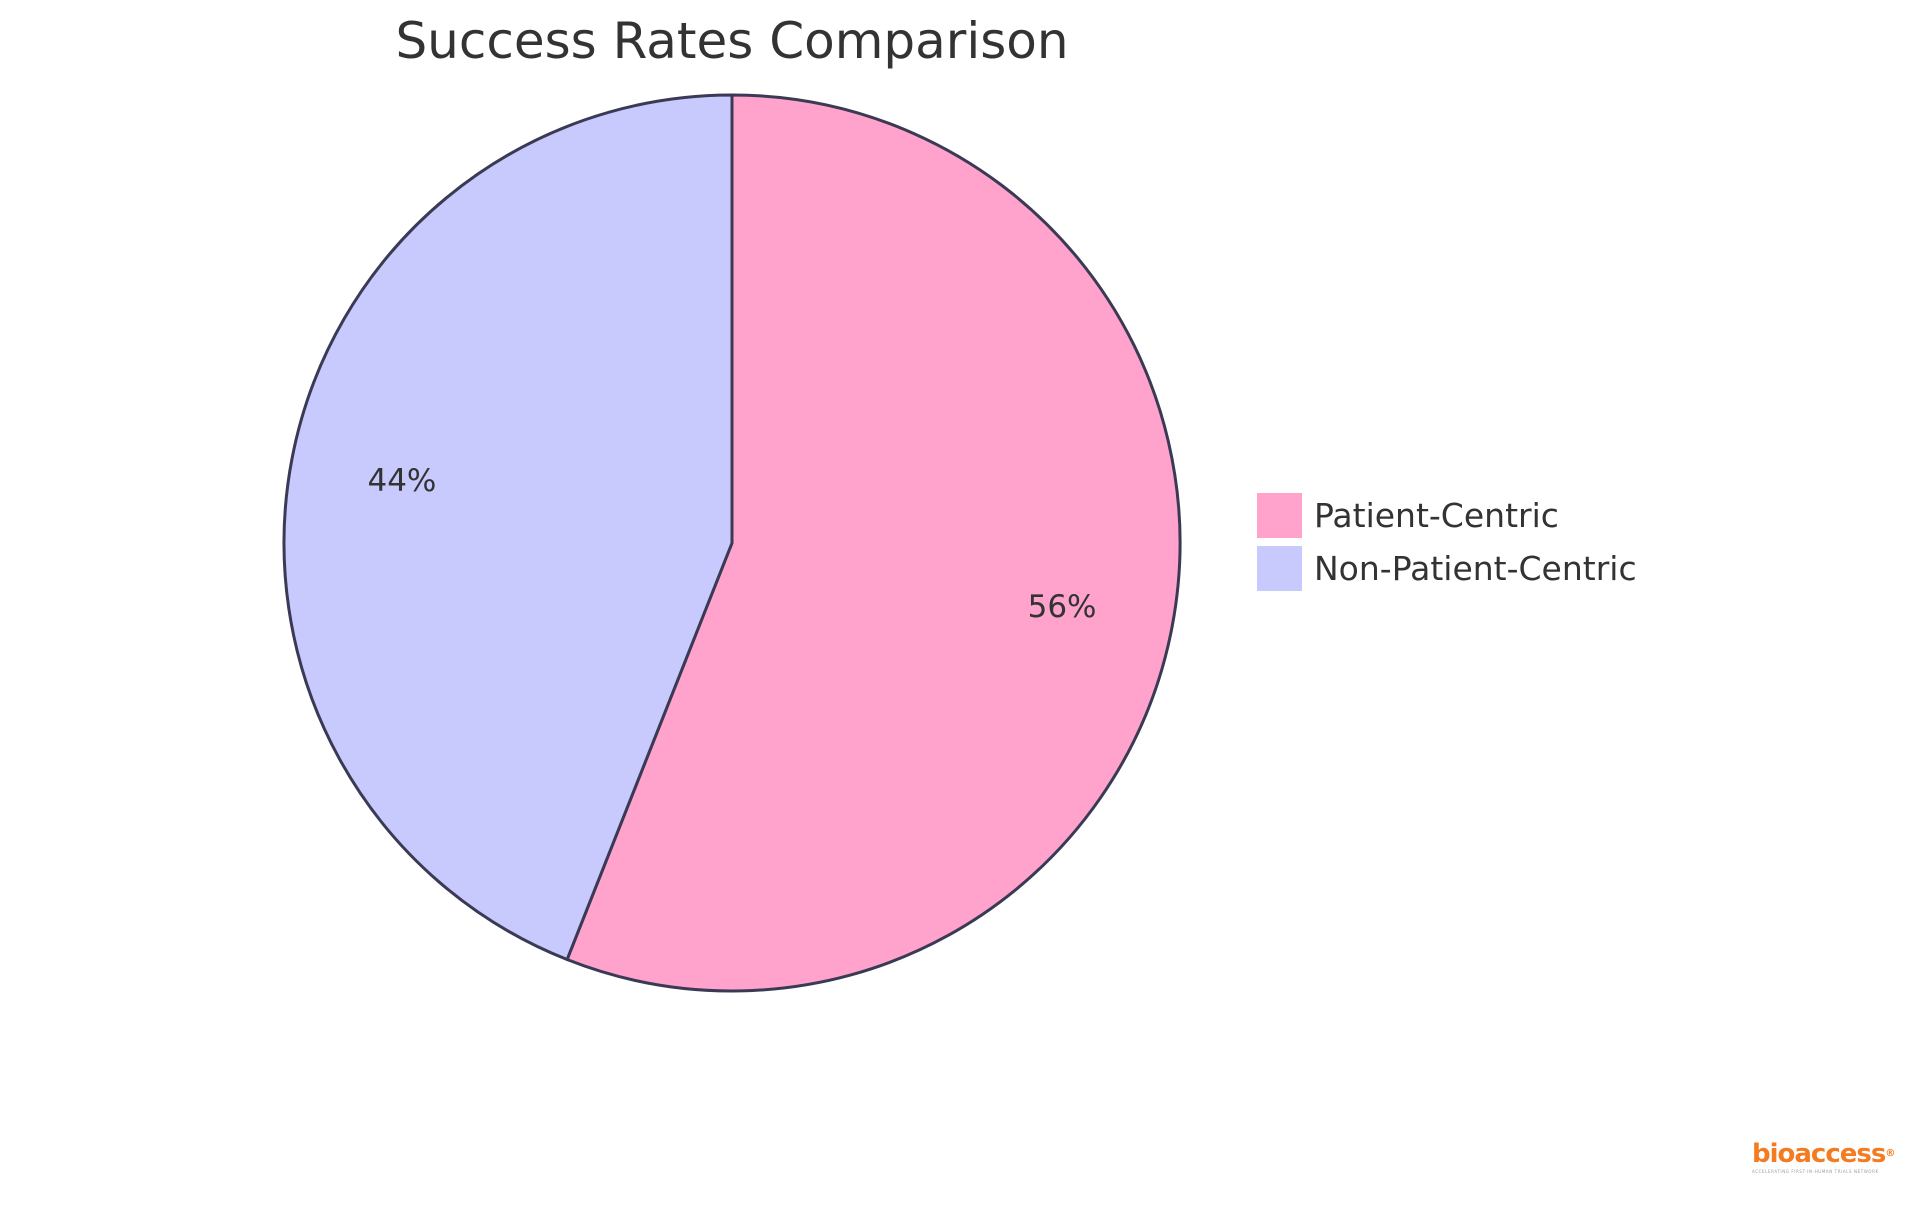 The image size is (1920, 1215). What do you see at coordinates (1475, 568) in the screenshot?
I see `legend-label: Non-Patient-Centric` at bounding box center [1475, 568].